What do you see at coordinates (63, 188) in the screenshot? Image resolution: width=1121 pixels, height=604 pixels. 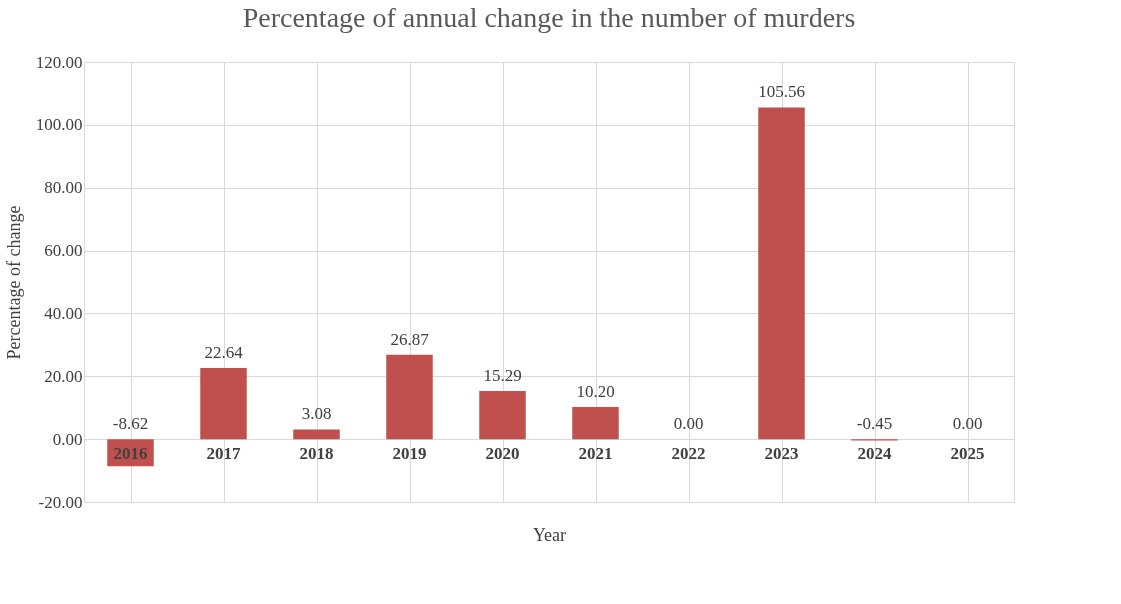 I see `y-tick-label: 80.00` at bounding box center [63, 188].